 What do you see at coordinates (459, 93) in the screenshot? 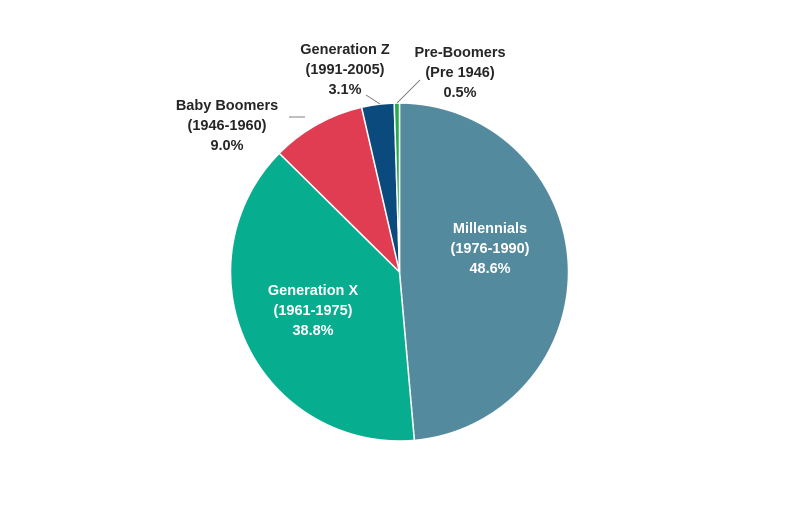
I see `slice-value-pre-boomers: 0.5%` at bounding box center [459, 93].